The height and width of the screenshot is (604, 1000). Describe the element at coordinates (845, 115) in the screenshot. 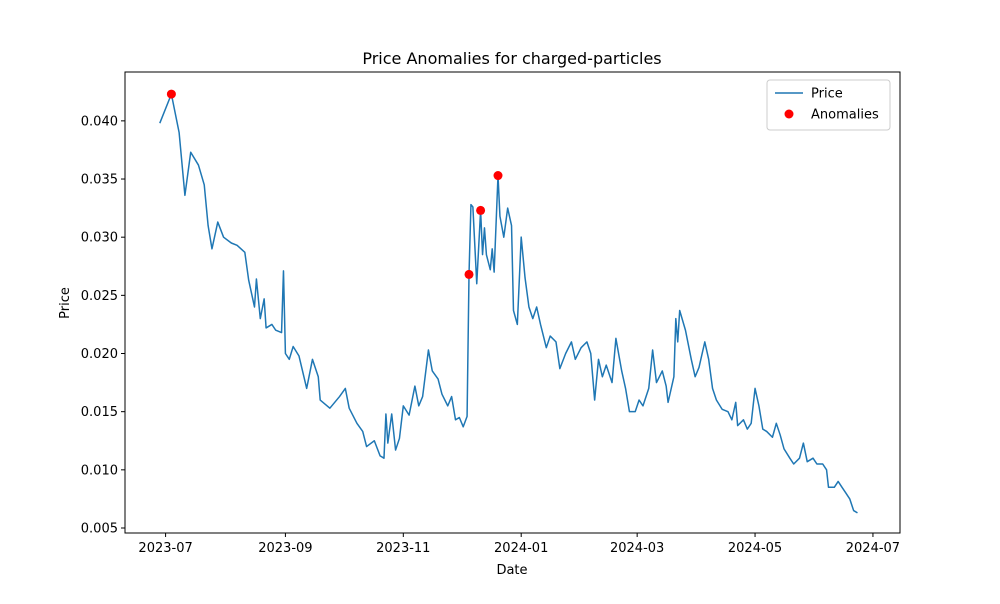

I see `legend-label: Anomalies` at that location.